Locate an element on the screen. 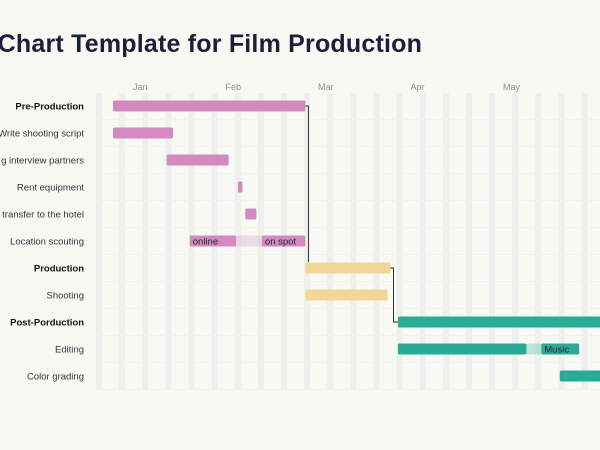 This screenshot has height=450, width=600. task-label: Location scouting is located at coordinates (47, 242).